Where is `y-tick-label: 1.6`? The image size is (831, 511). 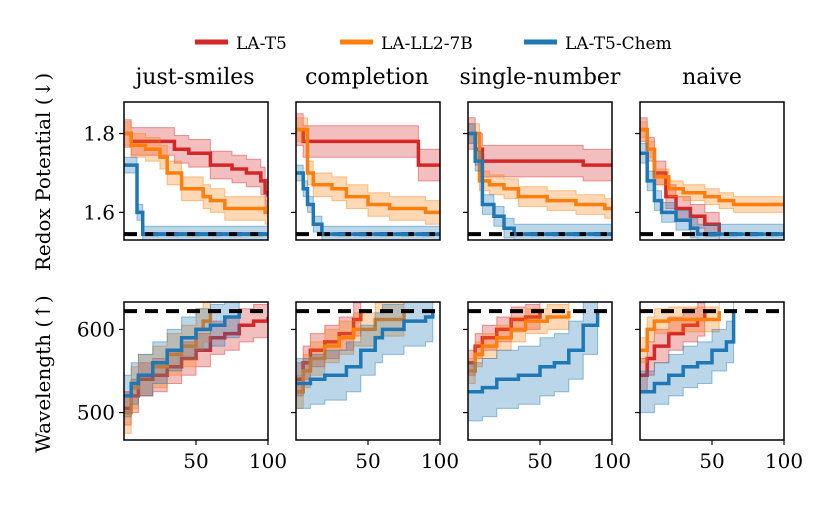
y-tick-label: 1.6 is located at coordinates (99, 212).